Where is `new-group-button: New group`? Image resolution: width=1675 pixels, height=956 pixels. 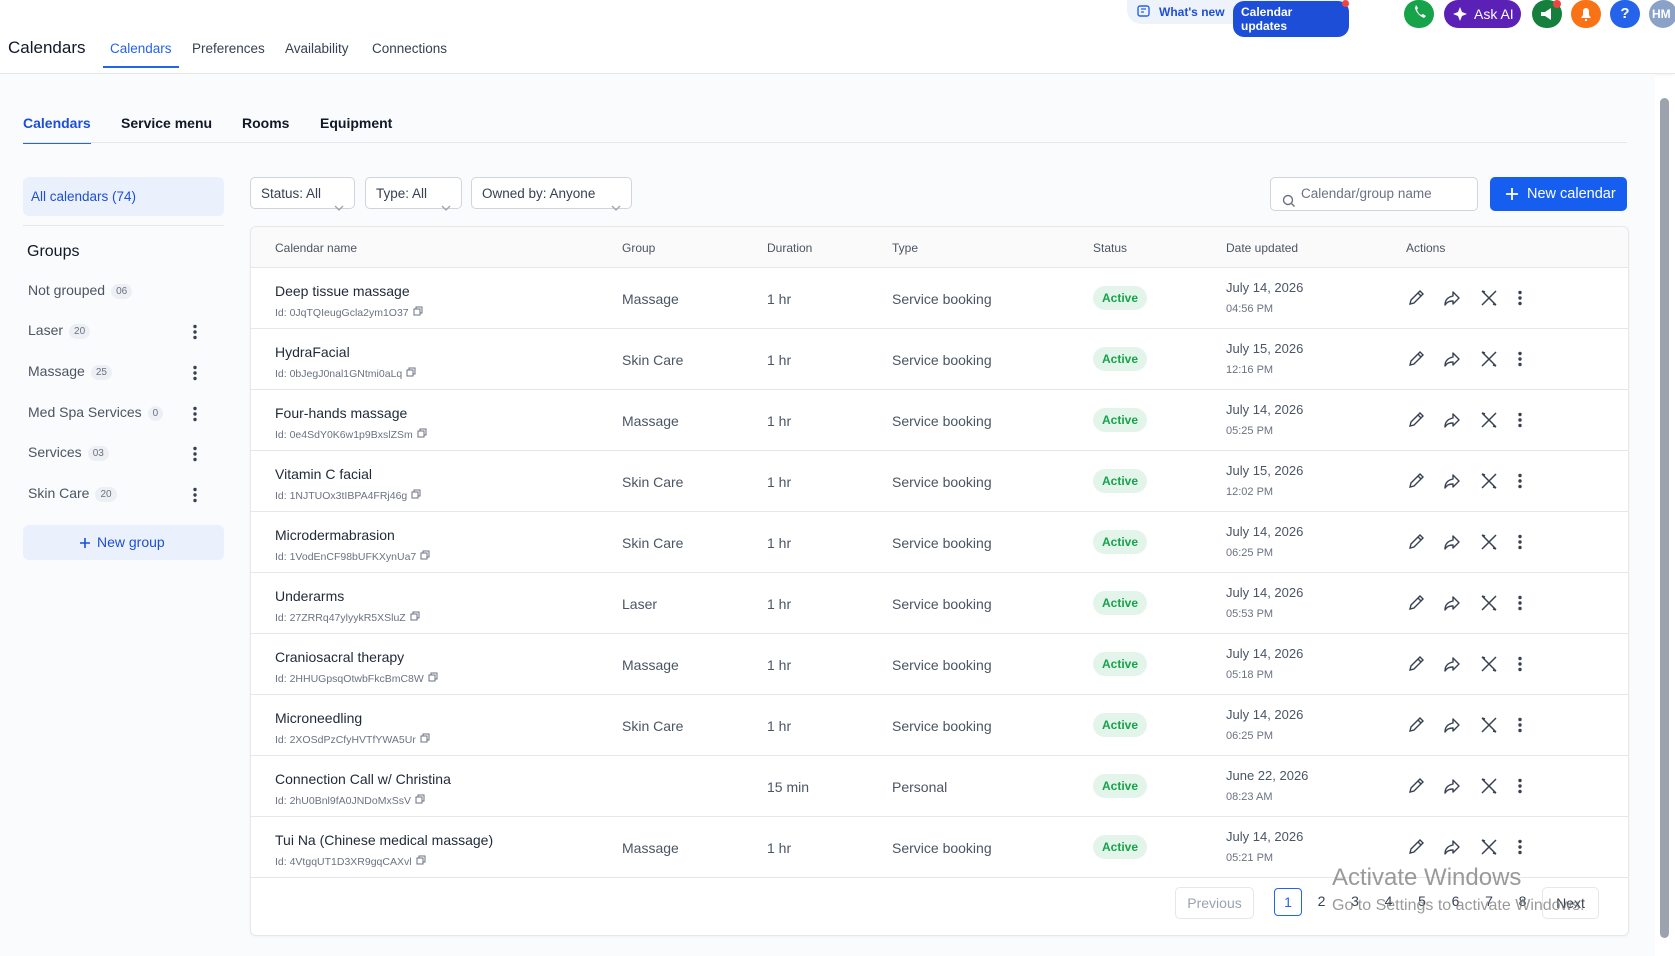 new-group-button: New group is located at coordinates (123, 542).